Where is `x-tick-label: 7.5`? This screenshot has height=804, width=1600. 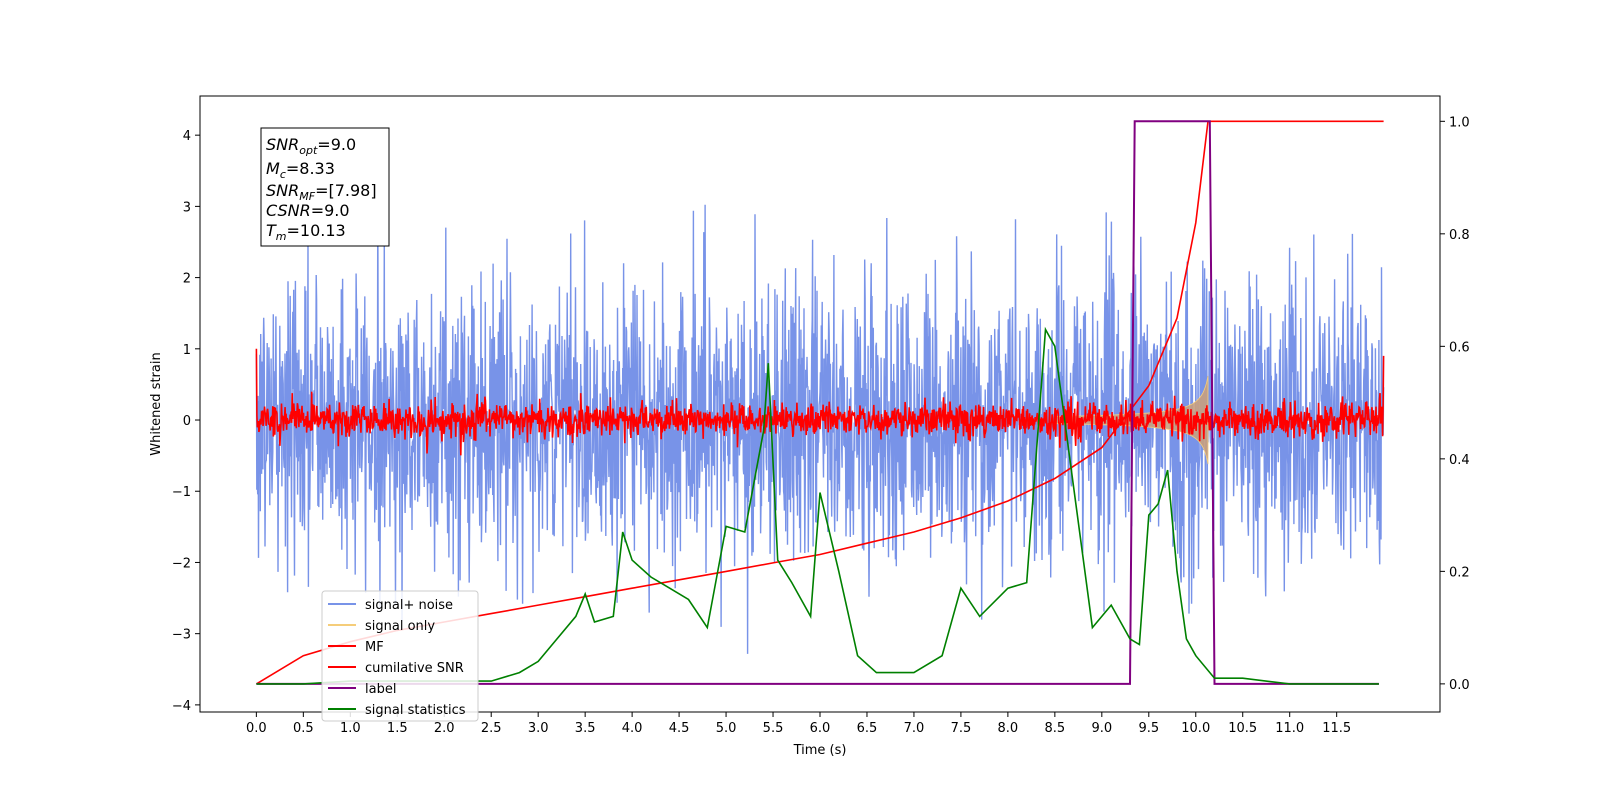
x-tick-label: 7.5 is located at coordinates (961, 728).